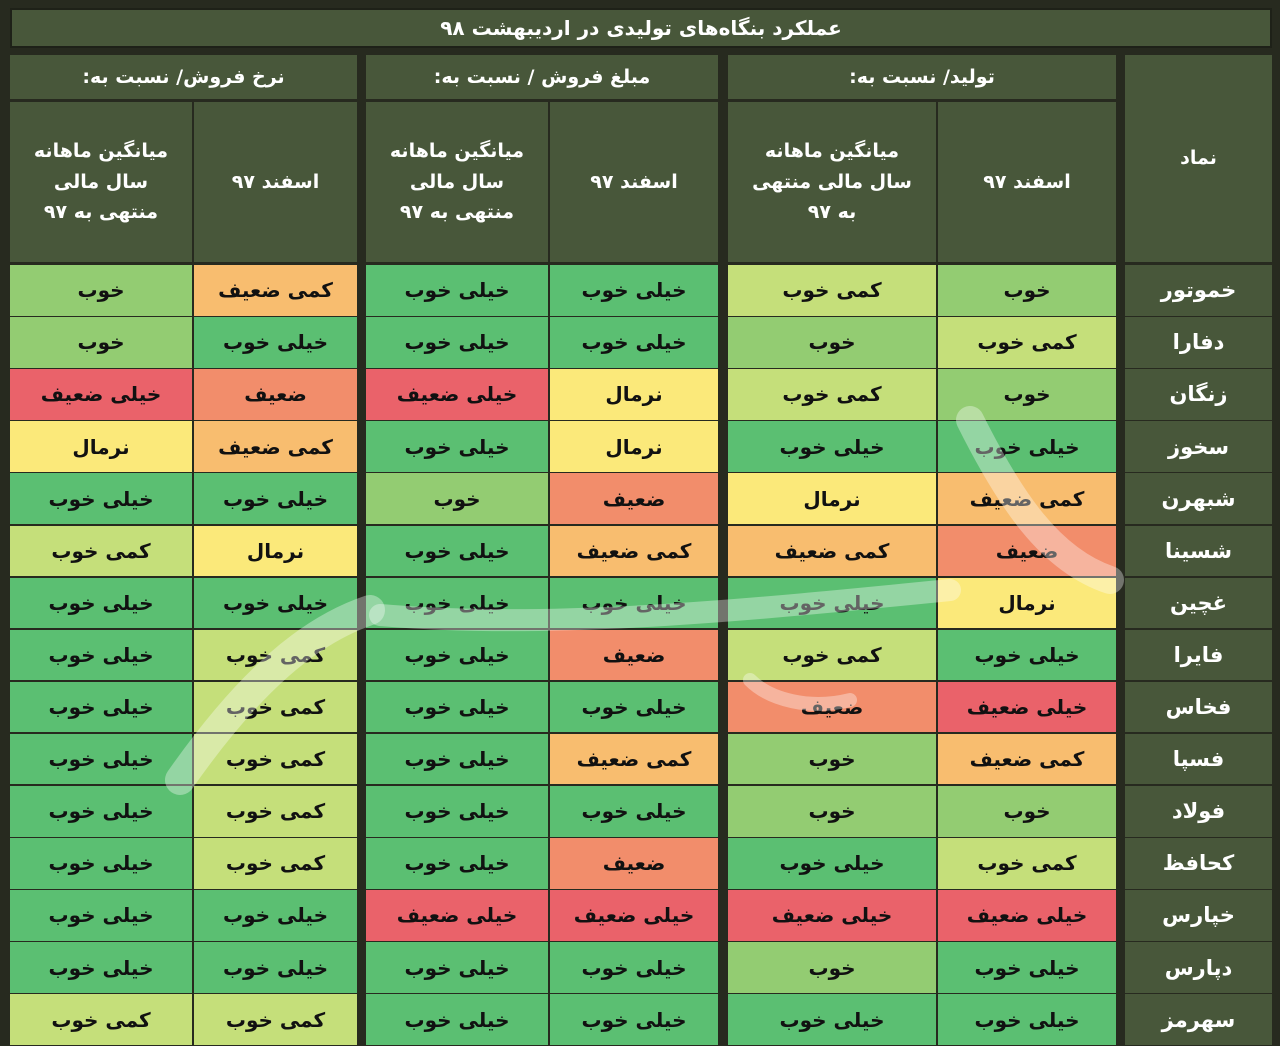 This screenshot has height=1046, width=1280. I want to click on sales-rate-group-header: نرخ فروش/ نسبت به:, so click(183, 77).